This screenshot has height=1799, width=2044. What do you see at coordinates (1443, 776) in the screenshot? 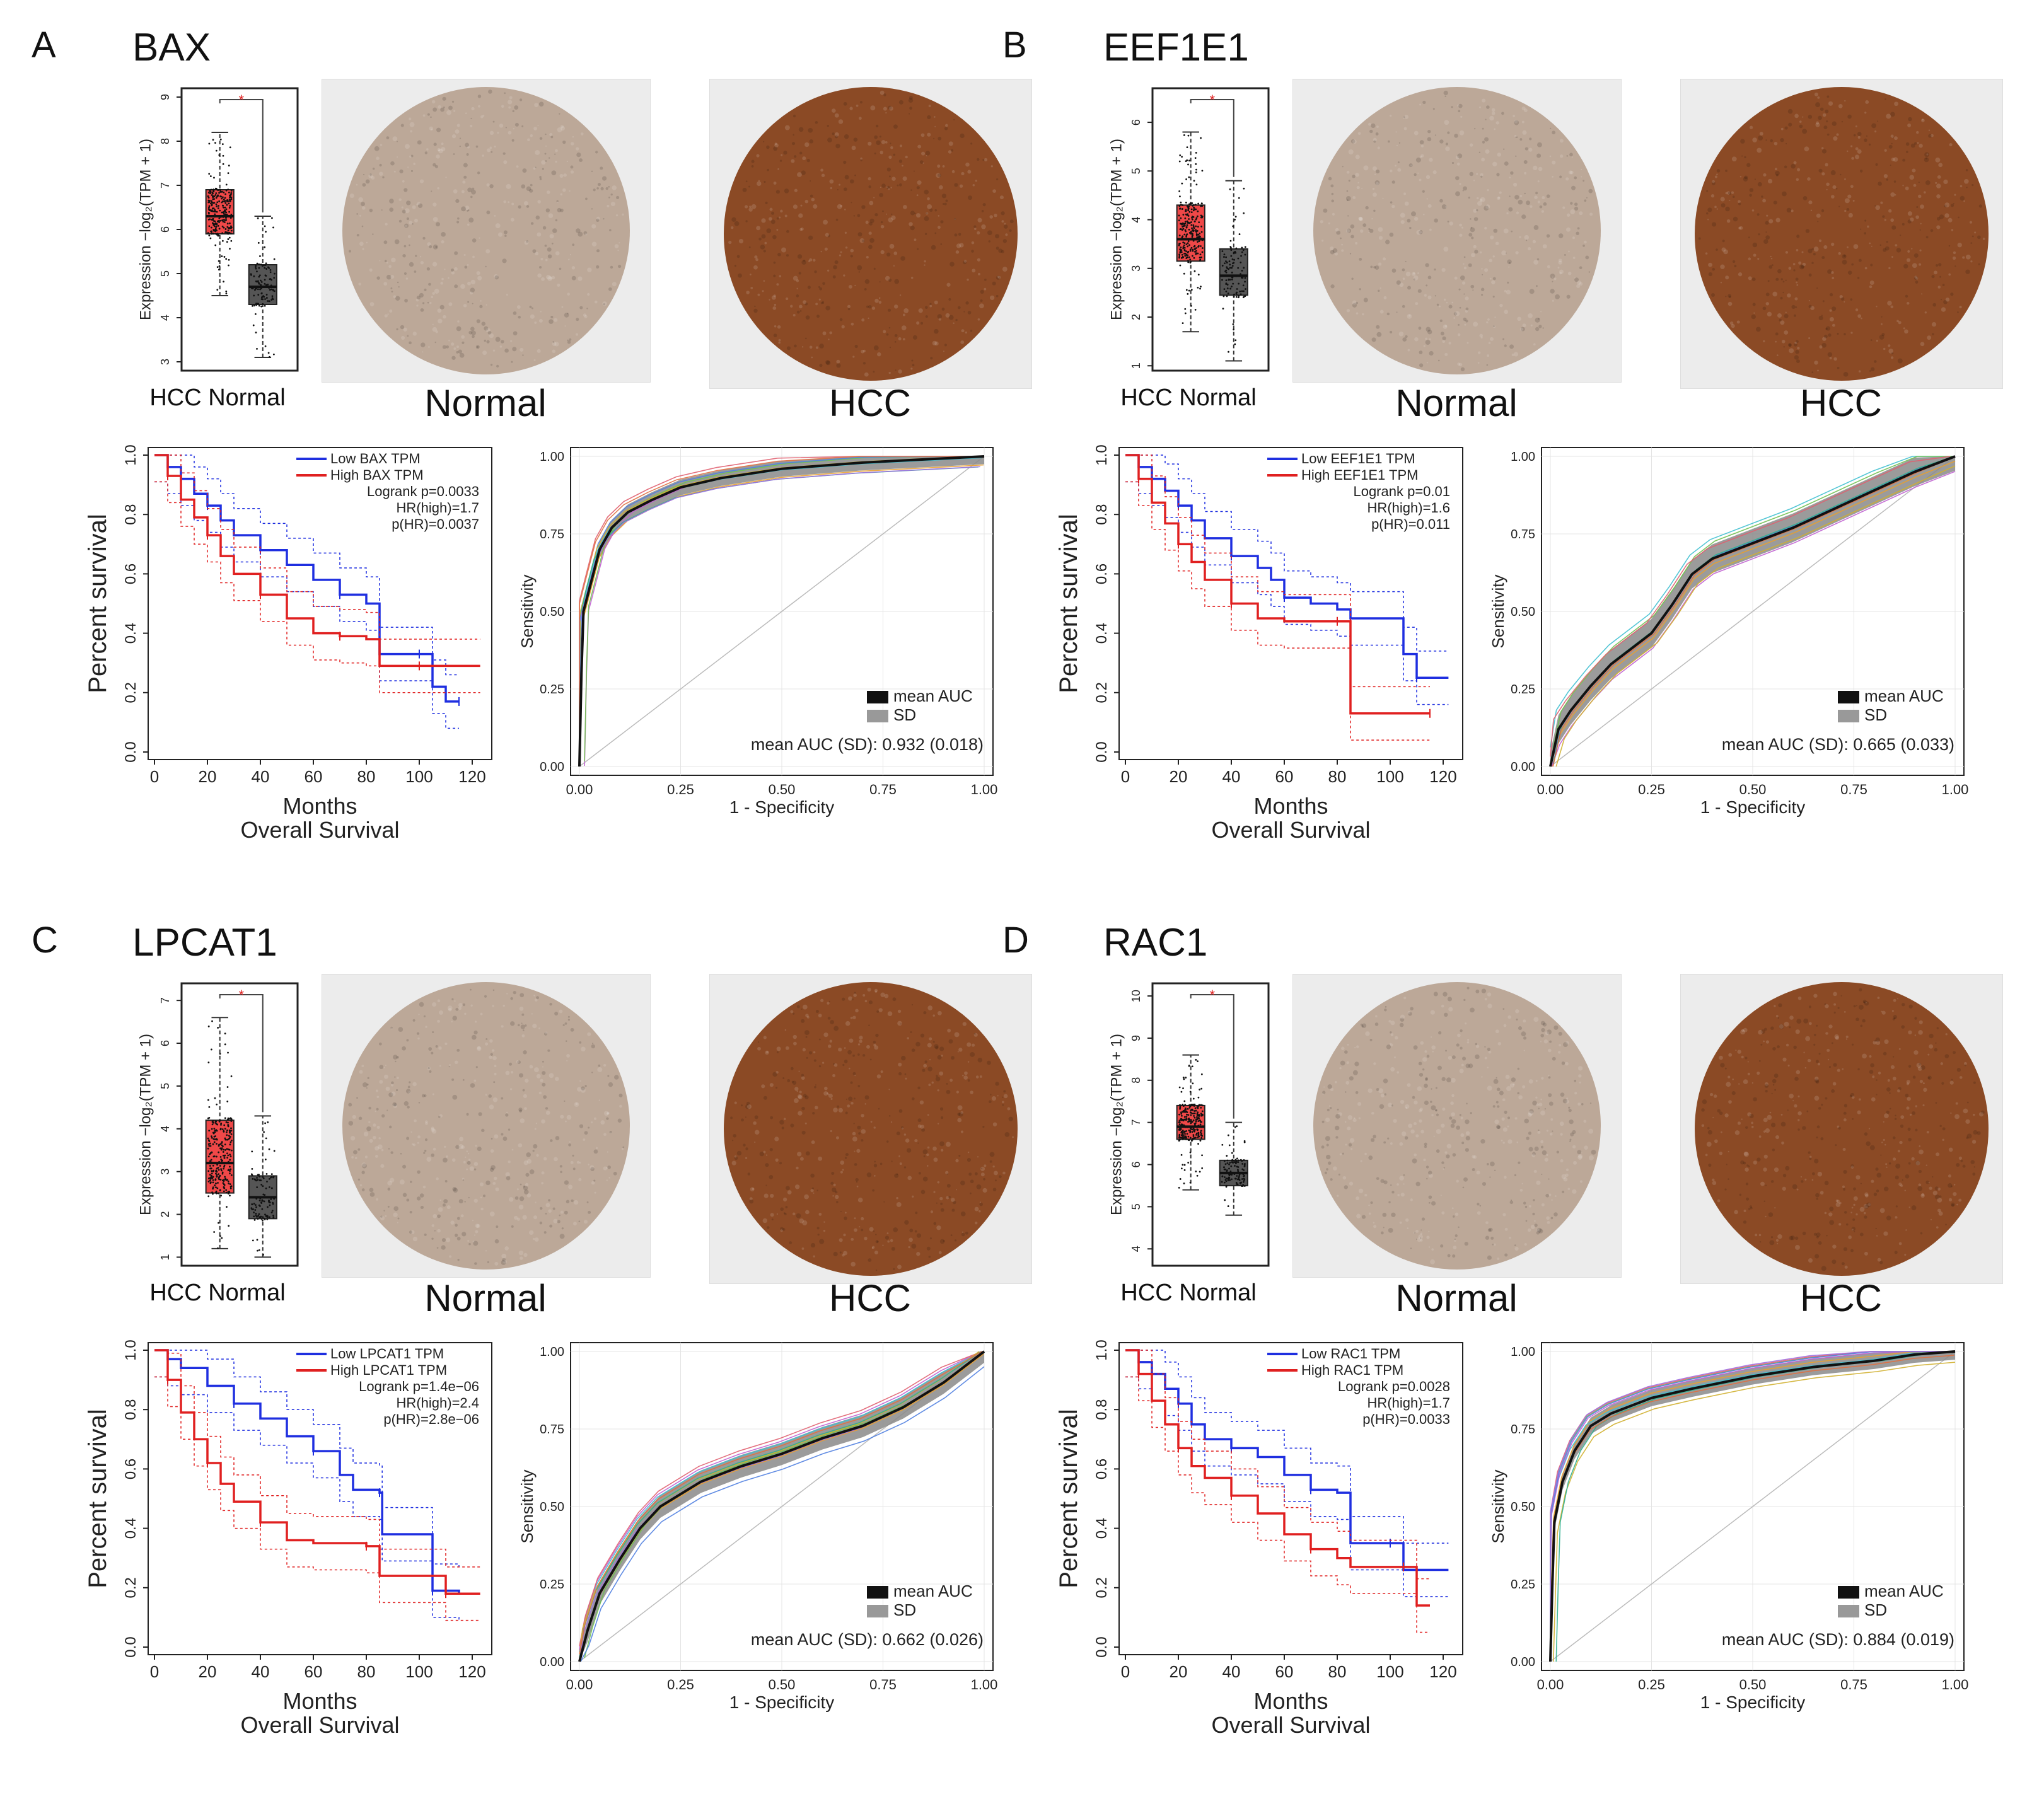
I see `x-tick-label: 120` at bounding box center [1443, 776].